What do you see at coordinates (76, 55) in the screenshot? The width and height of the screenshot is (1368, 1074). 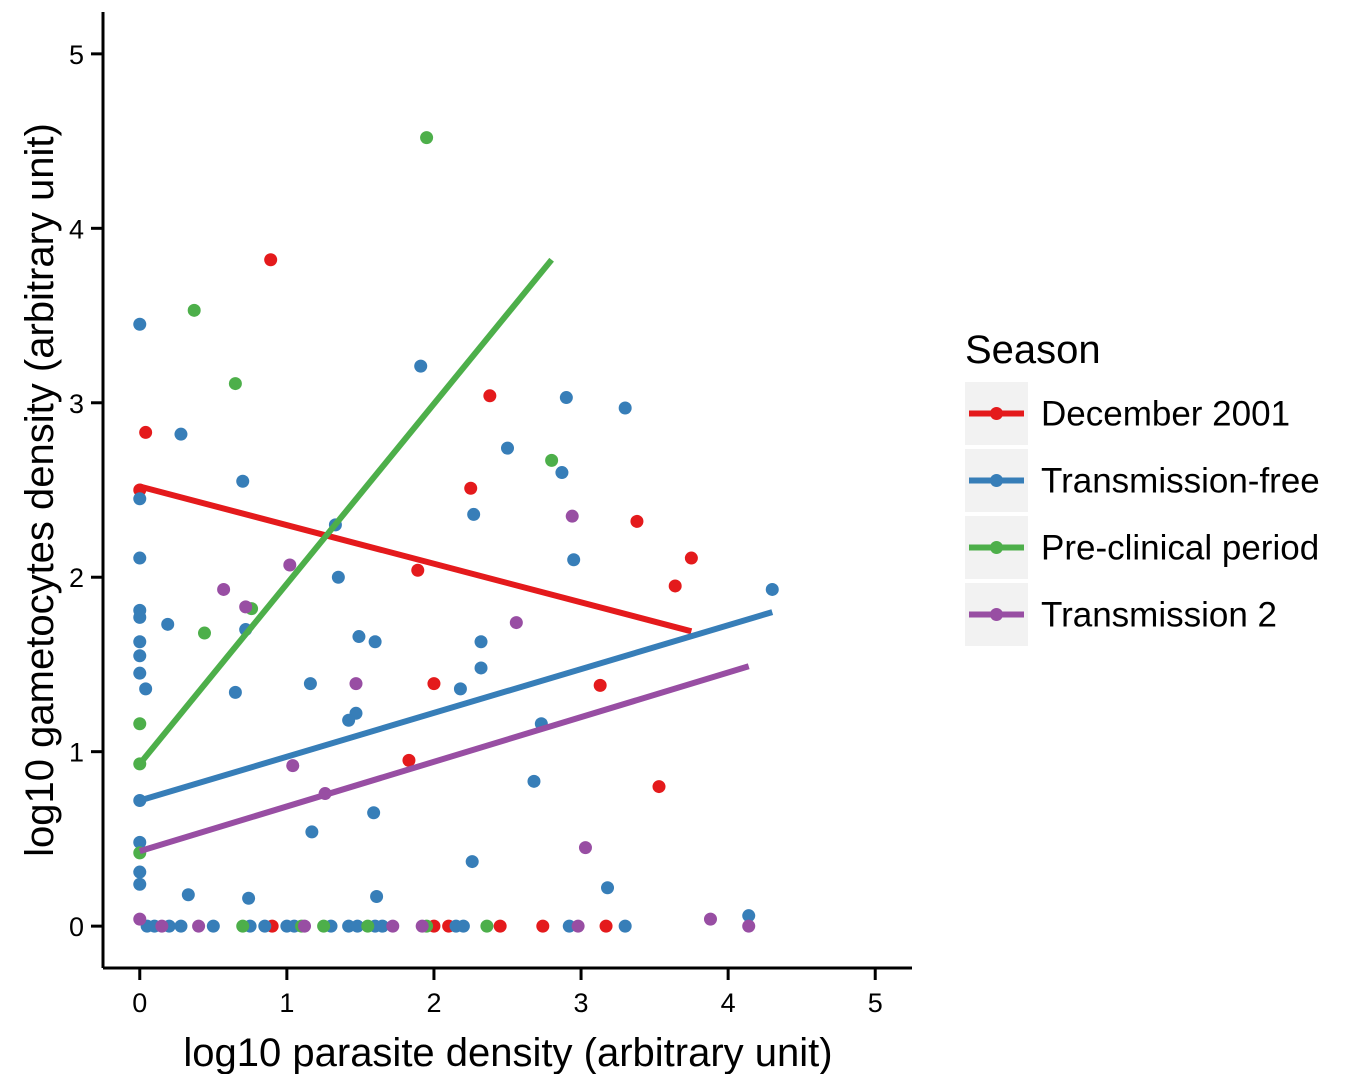 I see `y-tick-label: 5` at bounding box center [76, 55].